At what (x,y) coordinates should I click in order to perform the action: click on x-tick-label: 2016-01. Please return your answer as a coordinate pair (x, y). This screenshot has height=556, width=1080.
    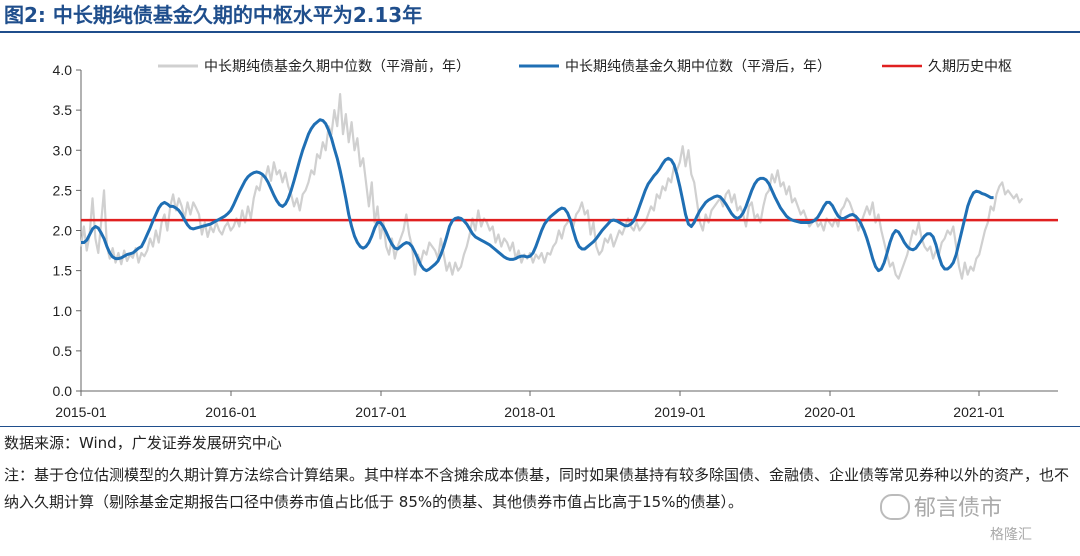
    Looking at the image, I should click on (231, 412).